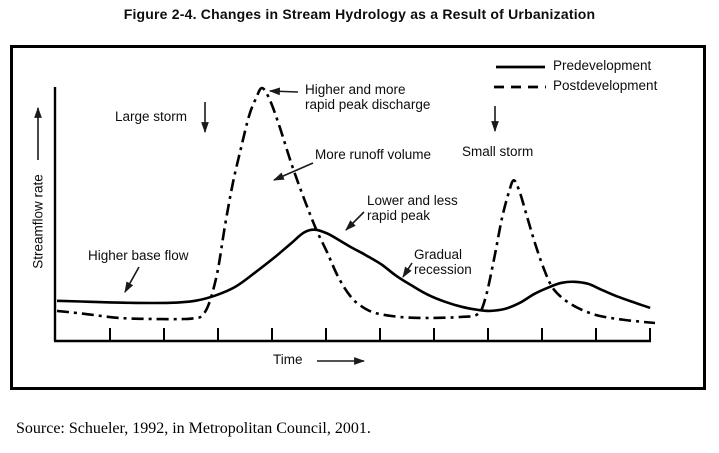 The image size is (719, 453). Describe the element at coordinates (373, 154) in the screenshot. I see `annotation-more-runoff: More runoff volume` at that location.